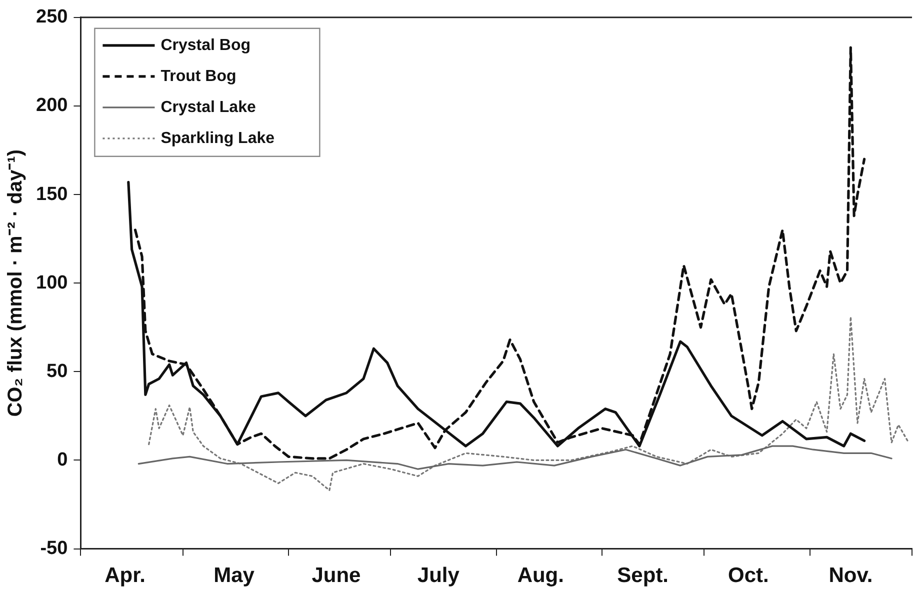 The width and height of the screenshot is (920, 603). I want to click on x-tick-label: Oct., so click(748, 576).